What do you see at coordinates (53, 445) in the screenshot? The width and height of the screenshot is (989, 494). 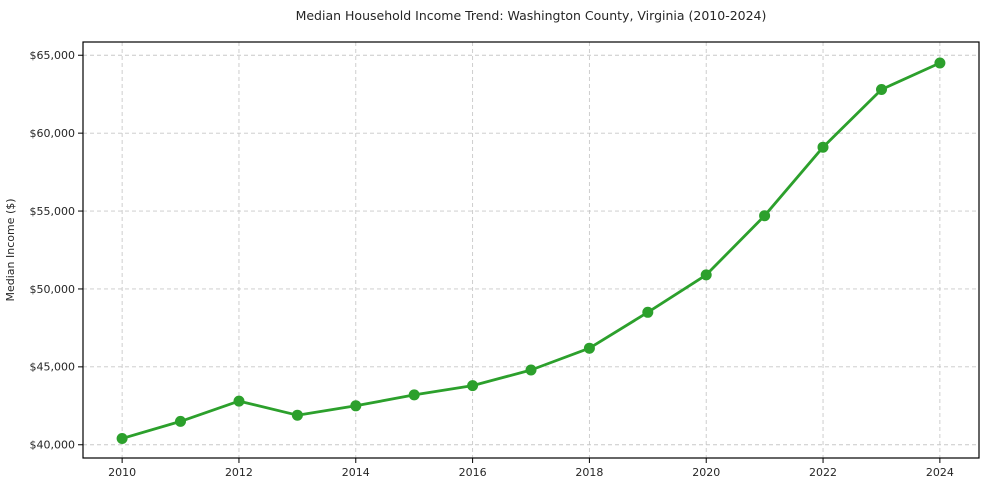 I see `y-tick-label: $40,000` at bounding box center [53, 445].